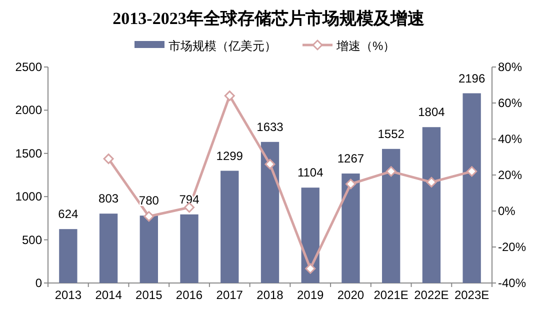  What do you see at coordinates (270, 127) in the screenshot?
I see `data-label: 1633` at bounding box center [270, 127].